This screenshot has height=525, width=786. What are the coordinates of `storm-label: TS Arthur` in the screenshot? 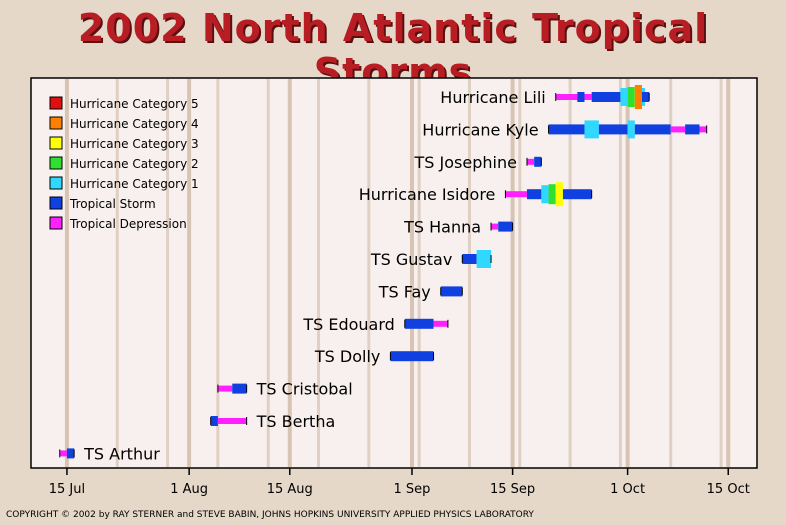 It's located at (121, 453).